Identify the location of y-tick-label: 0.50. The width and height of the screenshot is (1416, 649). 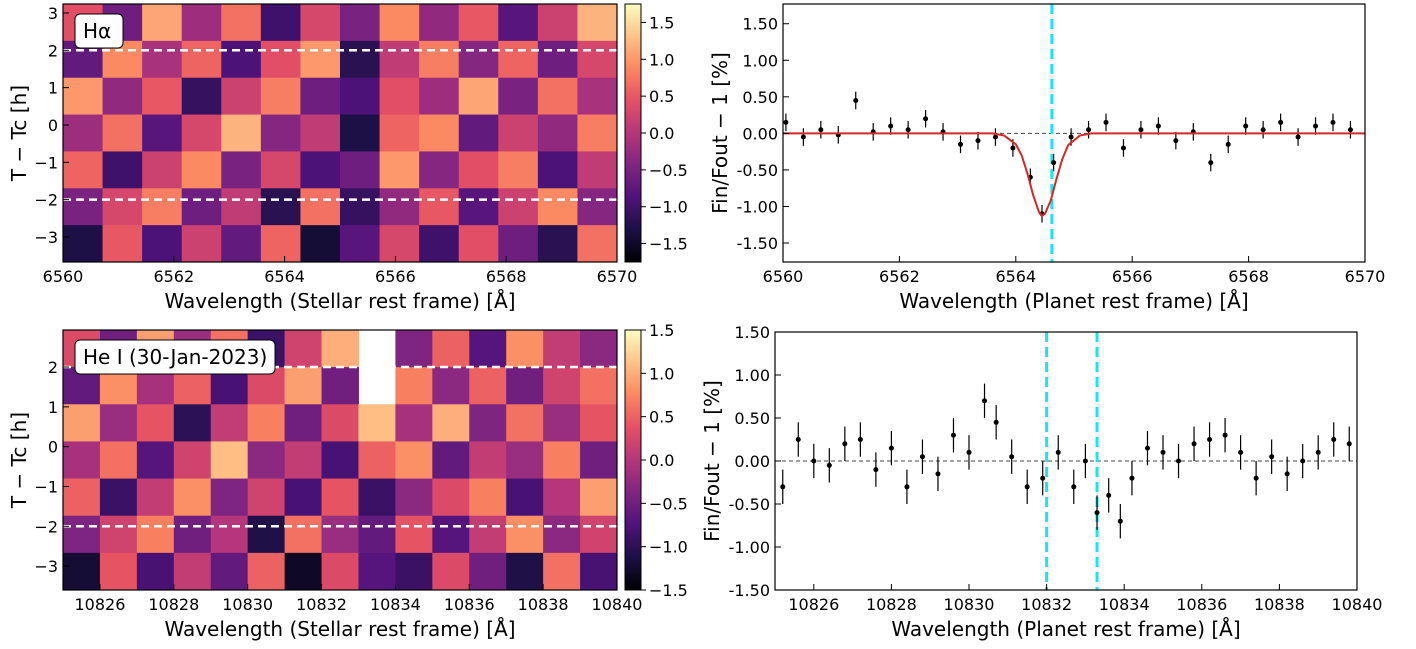
(760, 97).